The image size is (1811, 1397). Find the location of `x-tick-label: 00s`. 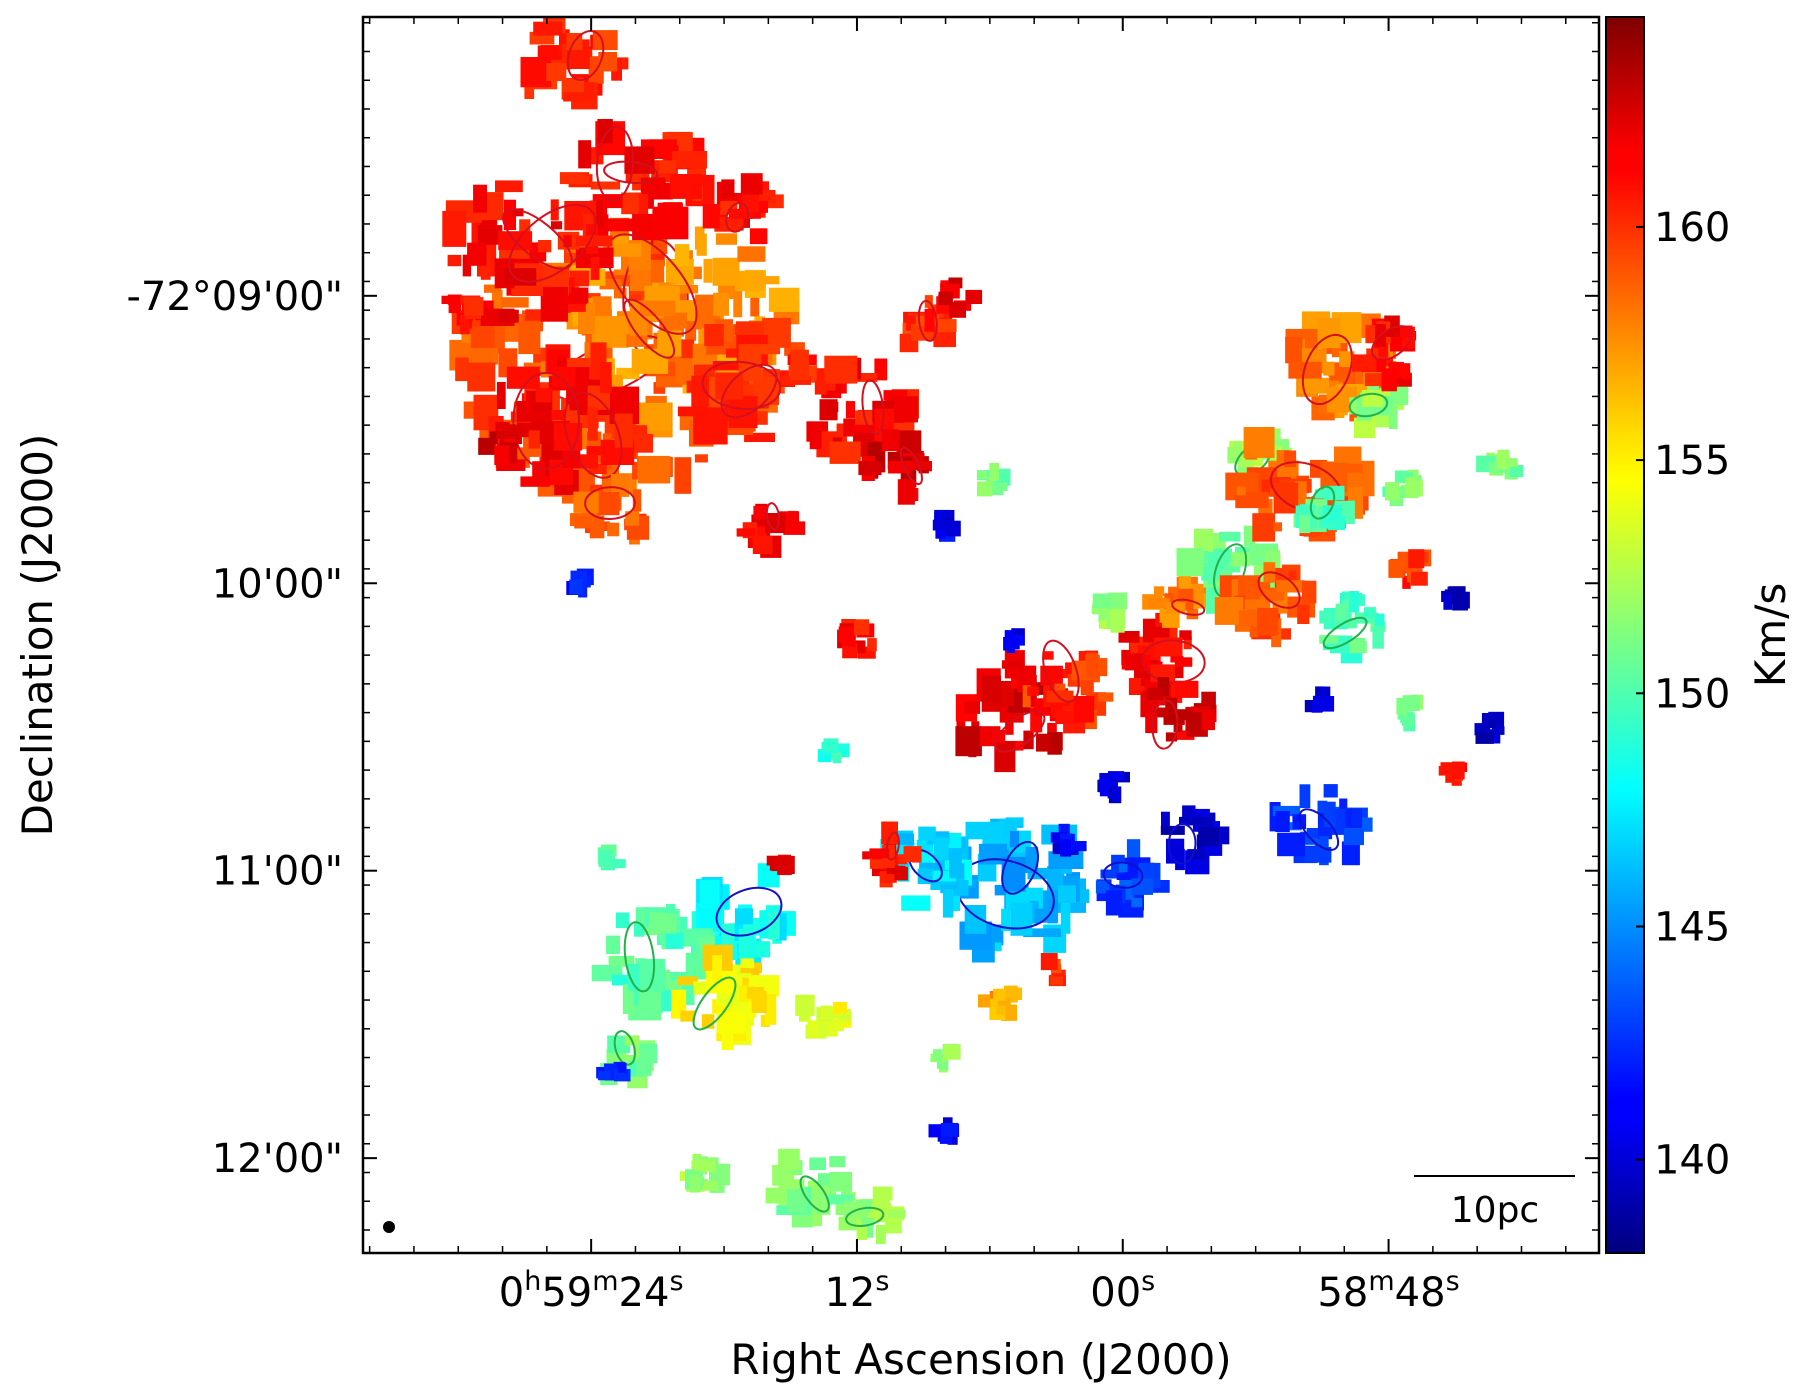

x-tick-label: 00s is located at coordinates (1122, 1291).